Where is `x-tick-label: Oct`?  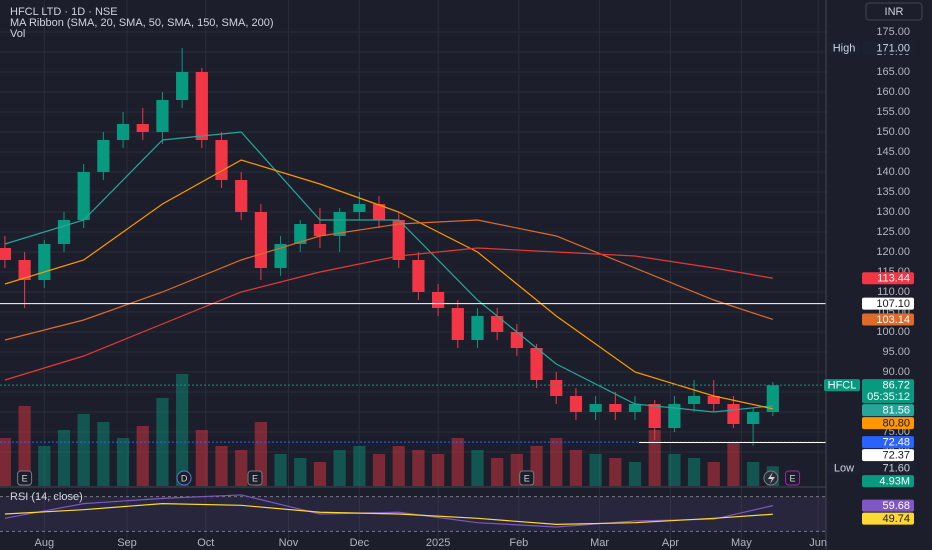 x-tick-label: Oct is located at coordinates (205, 543).